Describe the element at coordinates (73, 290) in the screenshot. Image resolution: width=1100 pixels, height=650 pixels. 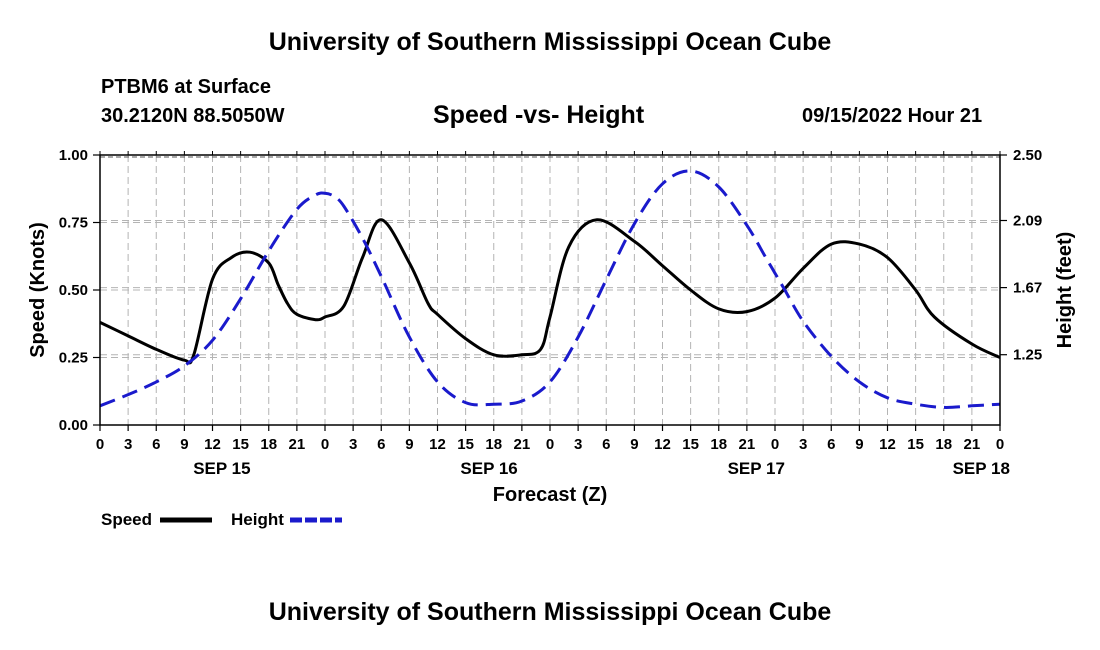
I see `y-tick-label: 0.50` at that location.